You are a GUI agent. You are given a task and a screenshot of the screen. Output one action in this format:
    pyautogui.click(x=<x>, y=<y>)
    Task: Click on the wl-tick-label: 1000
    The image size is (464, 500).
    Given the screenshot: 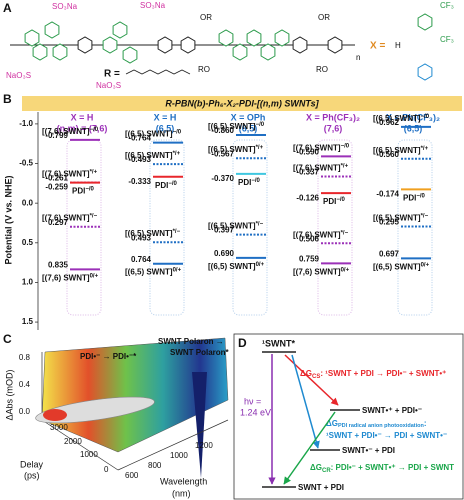 What is the action you would take?
    pyautogui.click(x=179, y=455)
    